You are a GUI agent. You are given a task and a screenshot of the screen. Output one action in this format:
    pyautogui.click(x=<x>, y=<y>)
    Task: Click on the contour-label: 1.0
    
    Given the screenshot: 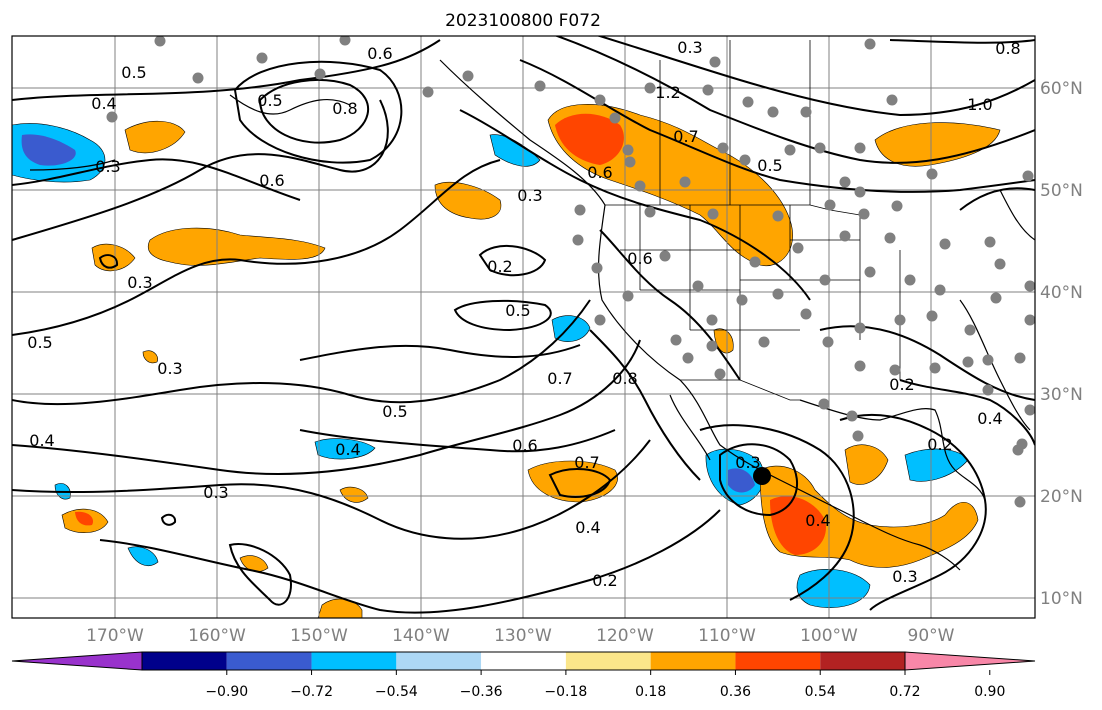 What is the action you would take?
    pyautogui.click(x=979, y=104)
    